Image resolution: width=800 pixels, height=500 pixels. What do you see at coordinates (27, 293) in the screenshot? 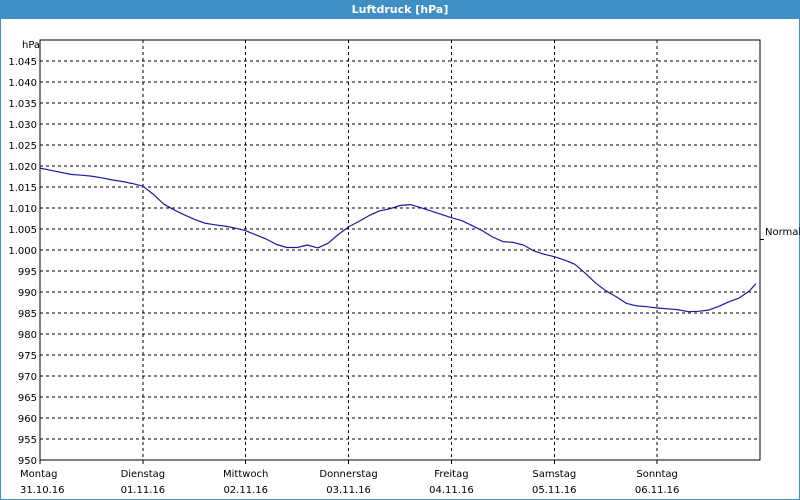
I see `y-tick-label: 990` at bounding box center [27, 293].